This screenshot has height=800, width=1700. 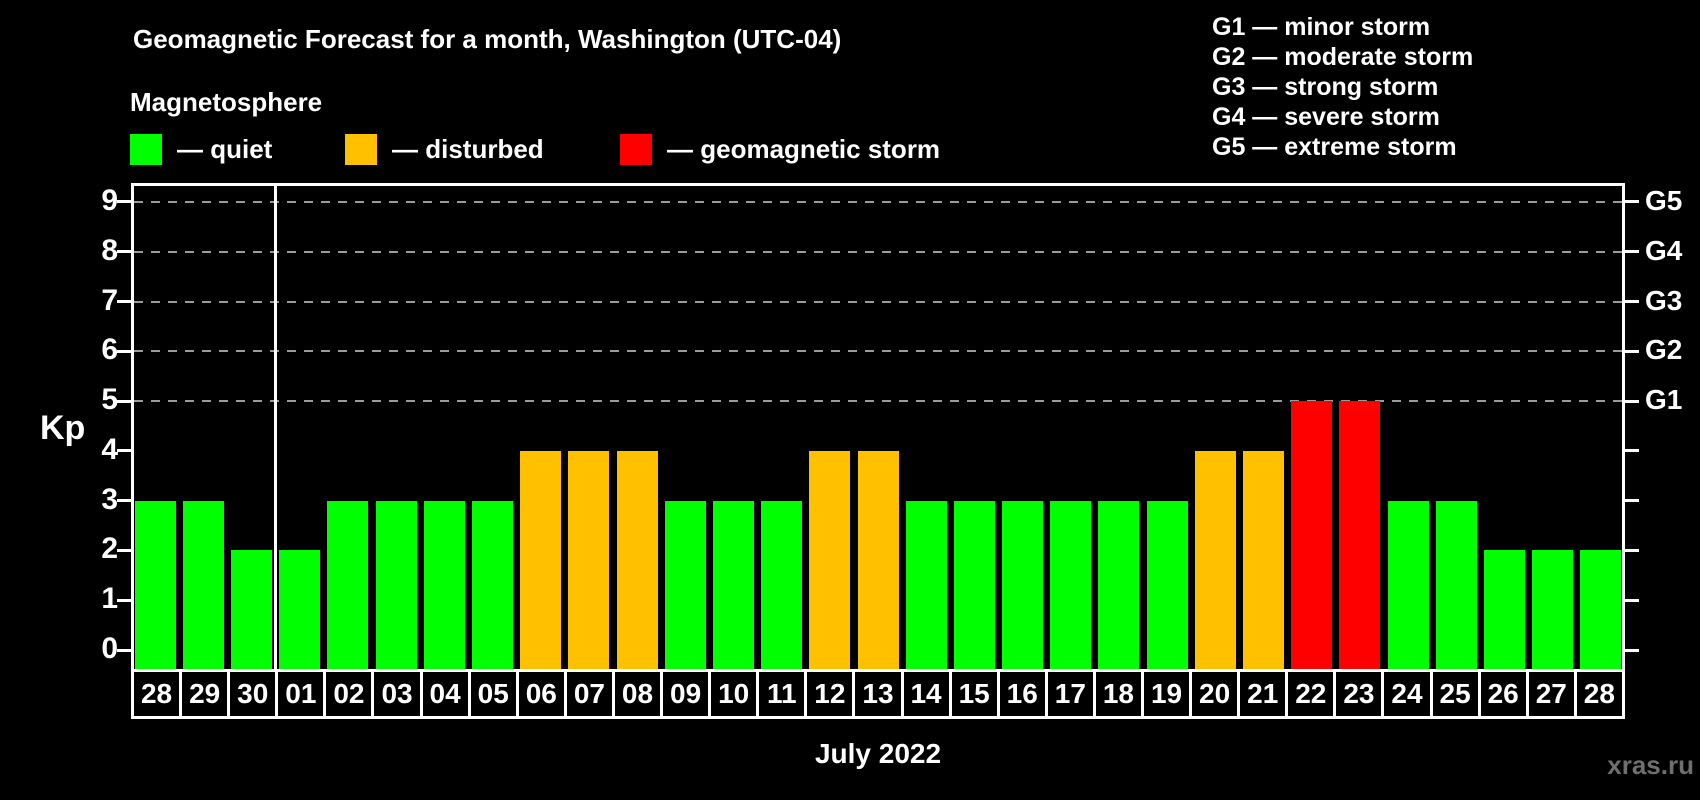 I want to click on day-label-20-day-18: 18, so click(x=1118, y=694).